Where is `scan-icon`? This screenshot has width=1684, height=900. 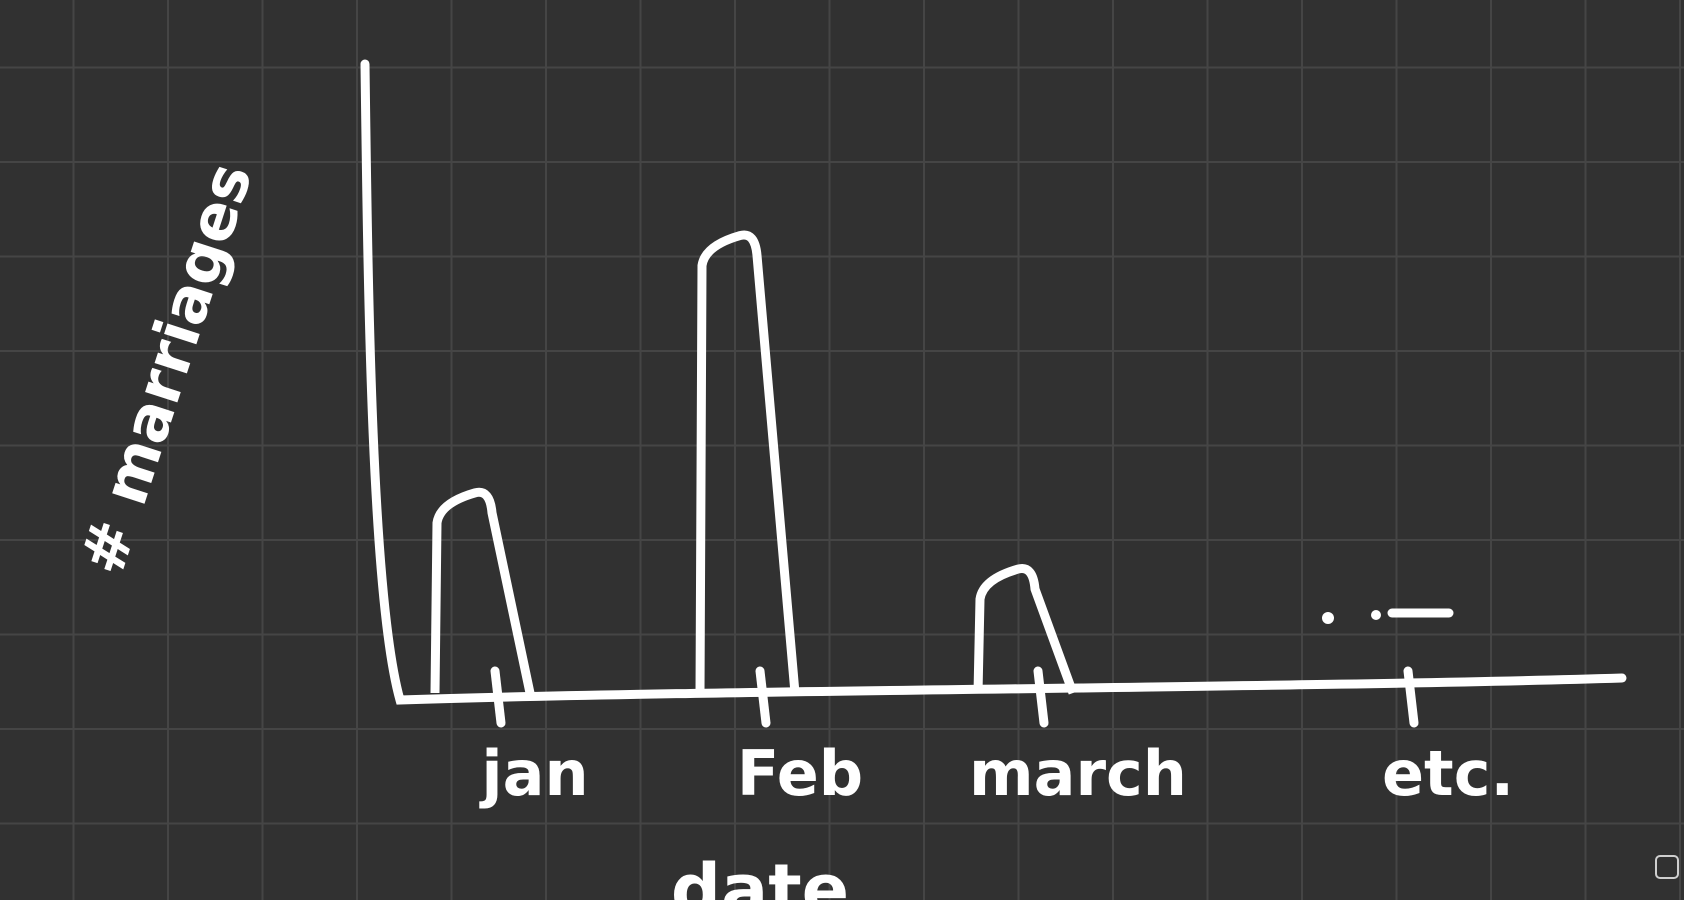
scan-icon is located at coordinates (1667, 867).